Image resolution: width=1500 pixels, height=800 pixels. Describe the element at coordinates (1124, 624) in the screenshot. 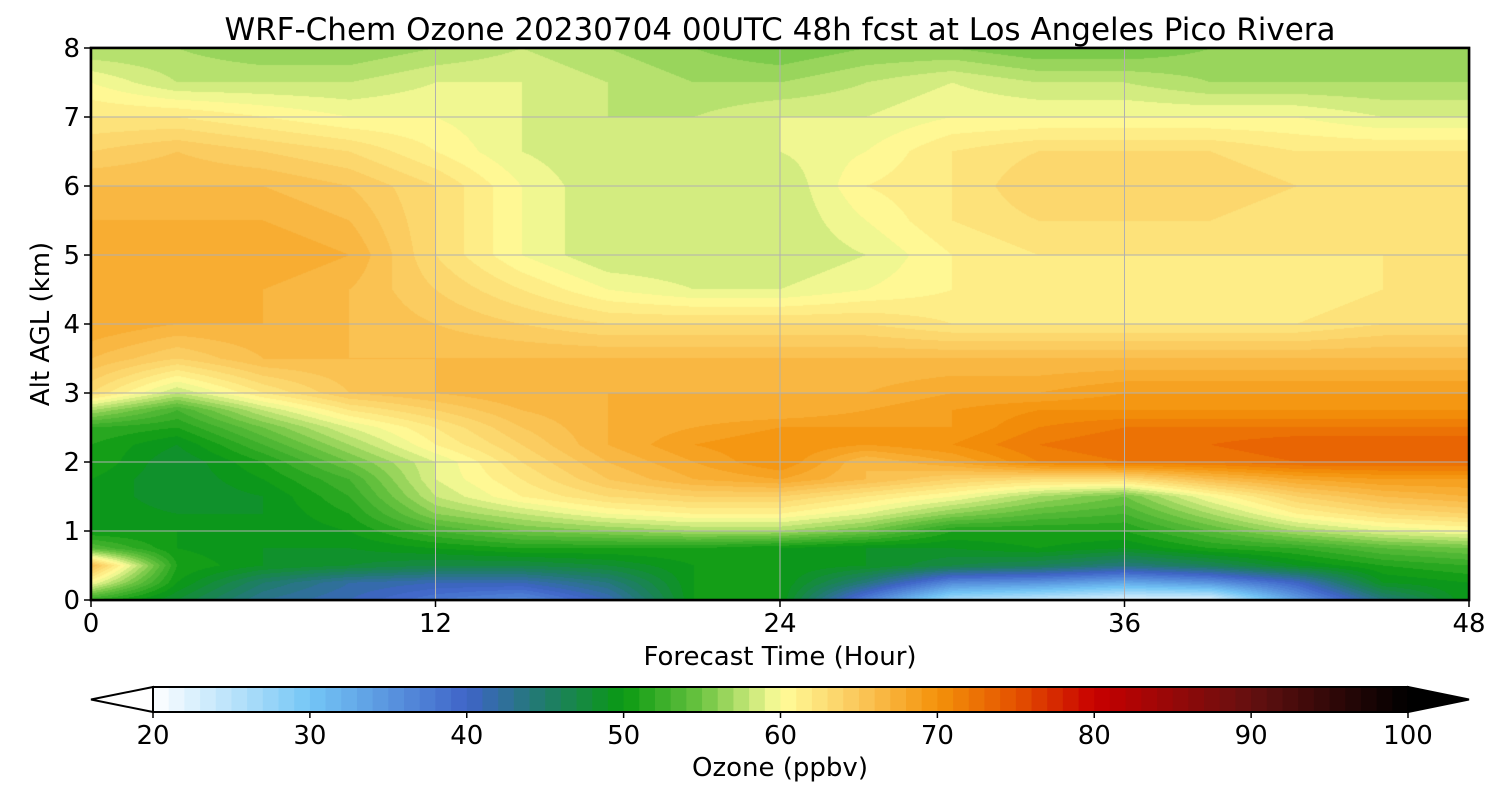

I see `x-tick-label: 36` at that location.